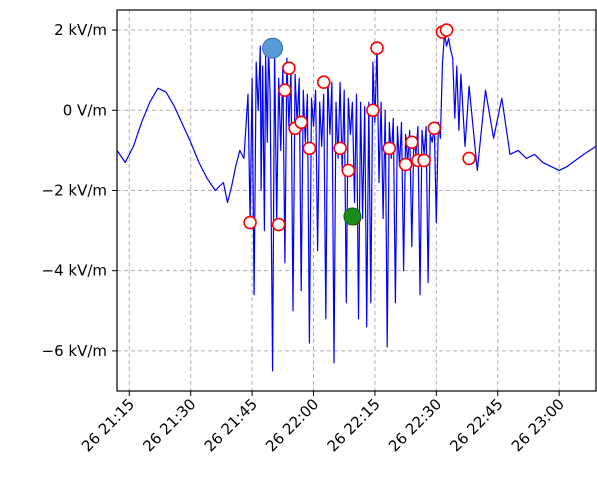 Image resolution: width=597 pixels, height=490 pixels. What do you see at coordinates (273, 48) in the screenshot?
I see `blue-marker` at bounding box center [273, 48].